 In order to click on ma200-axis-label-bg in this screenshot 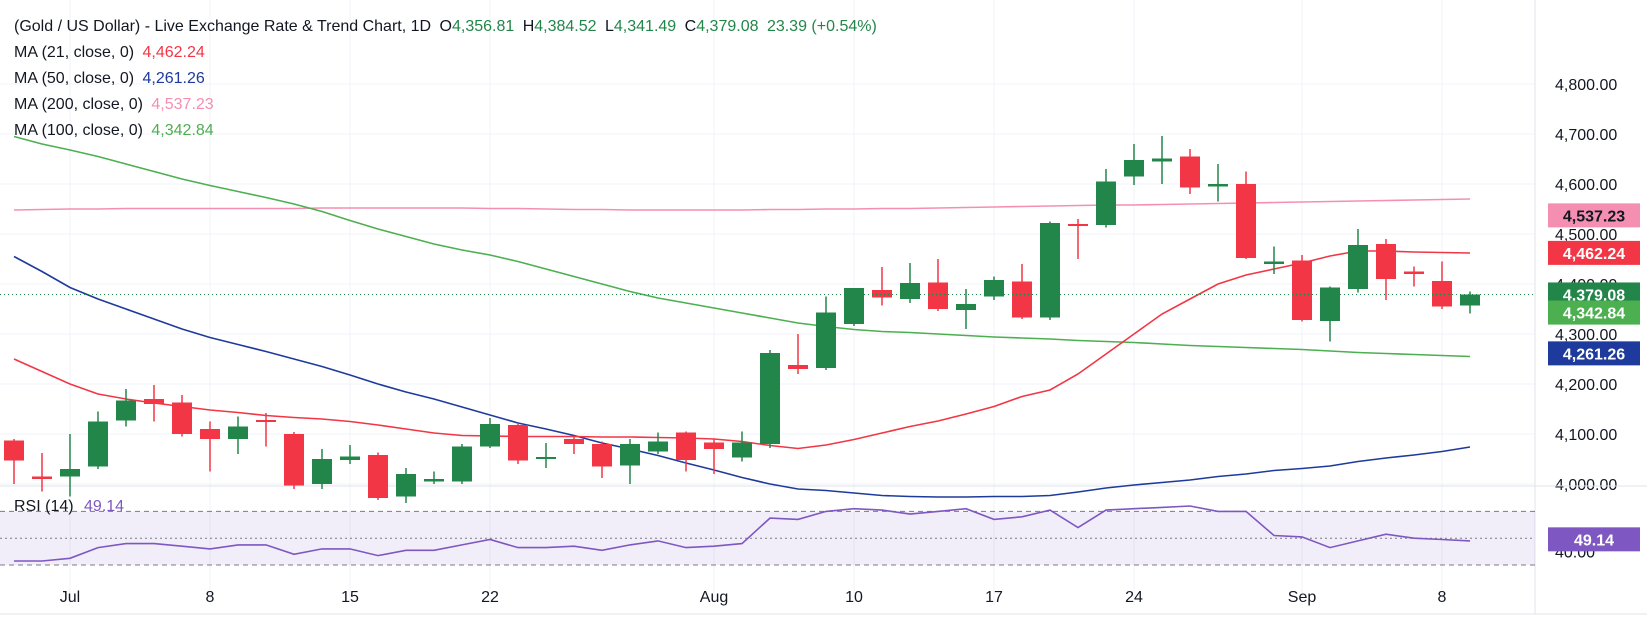, I will do `click(1594, 215)`.